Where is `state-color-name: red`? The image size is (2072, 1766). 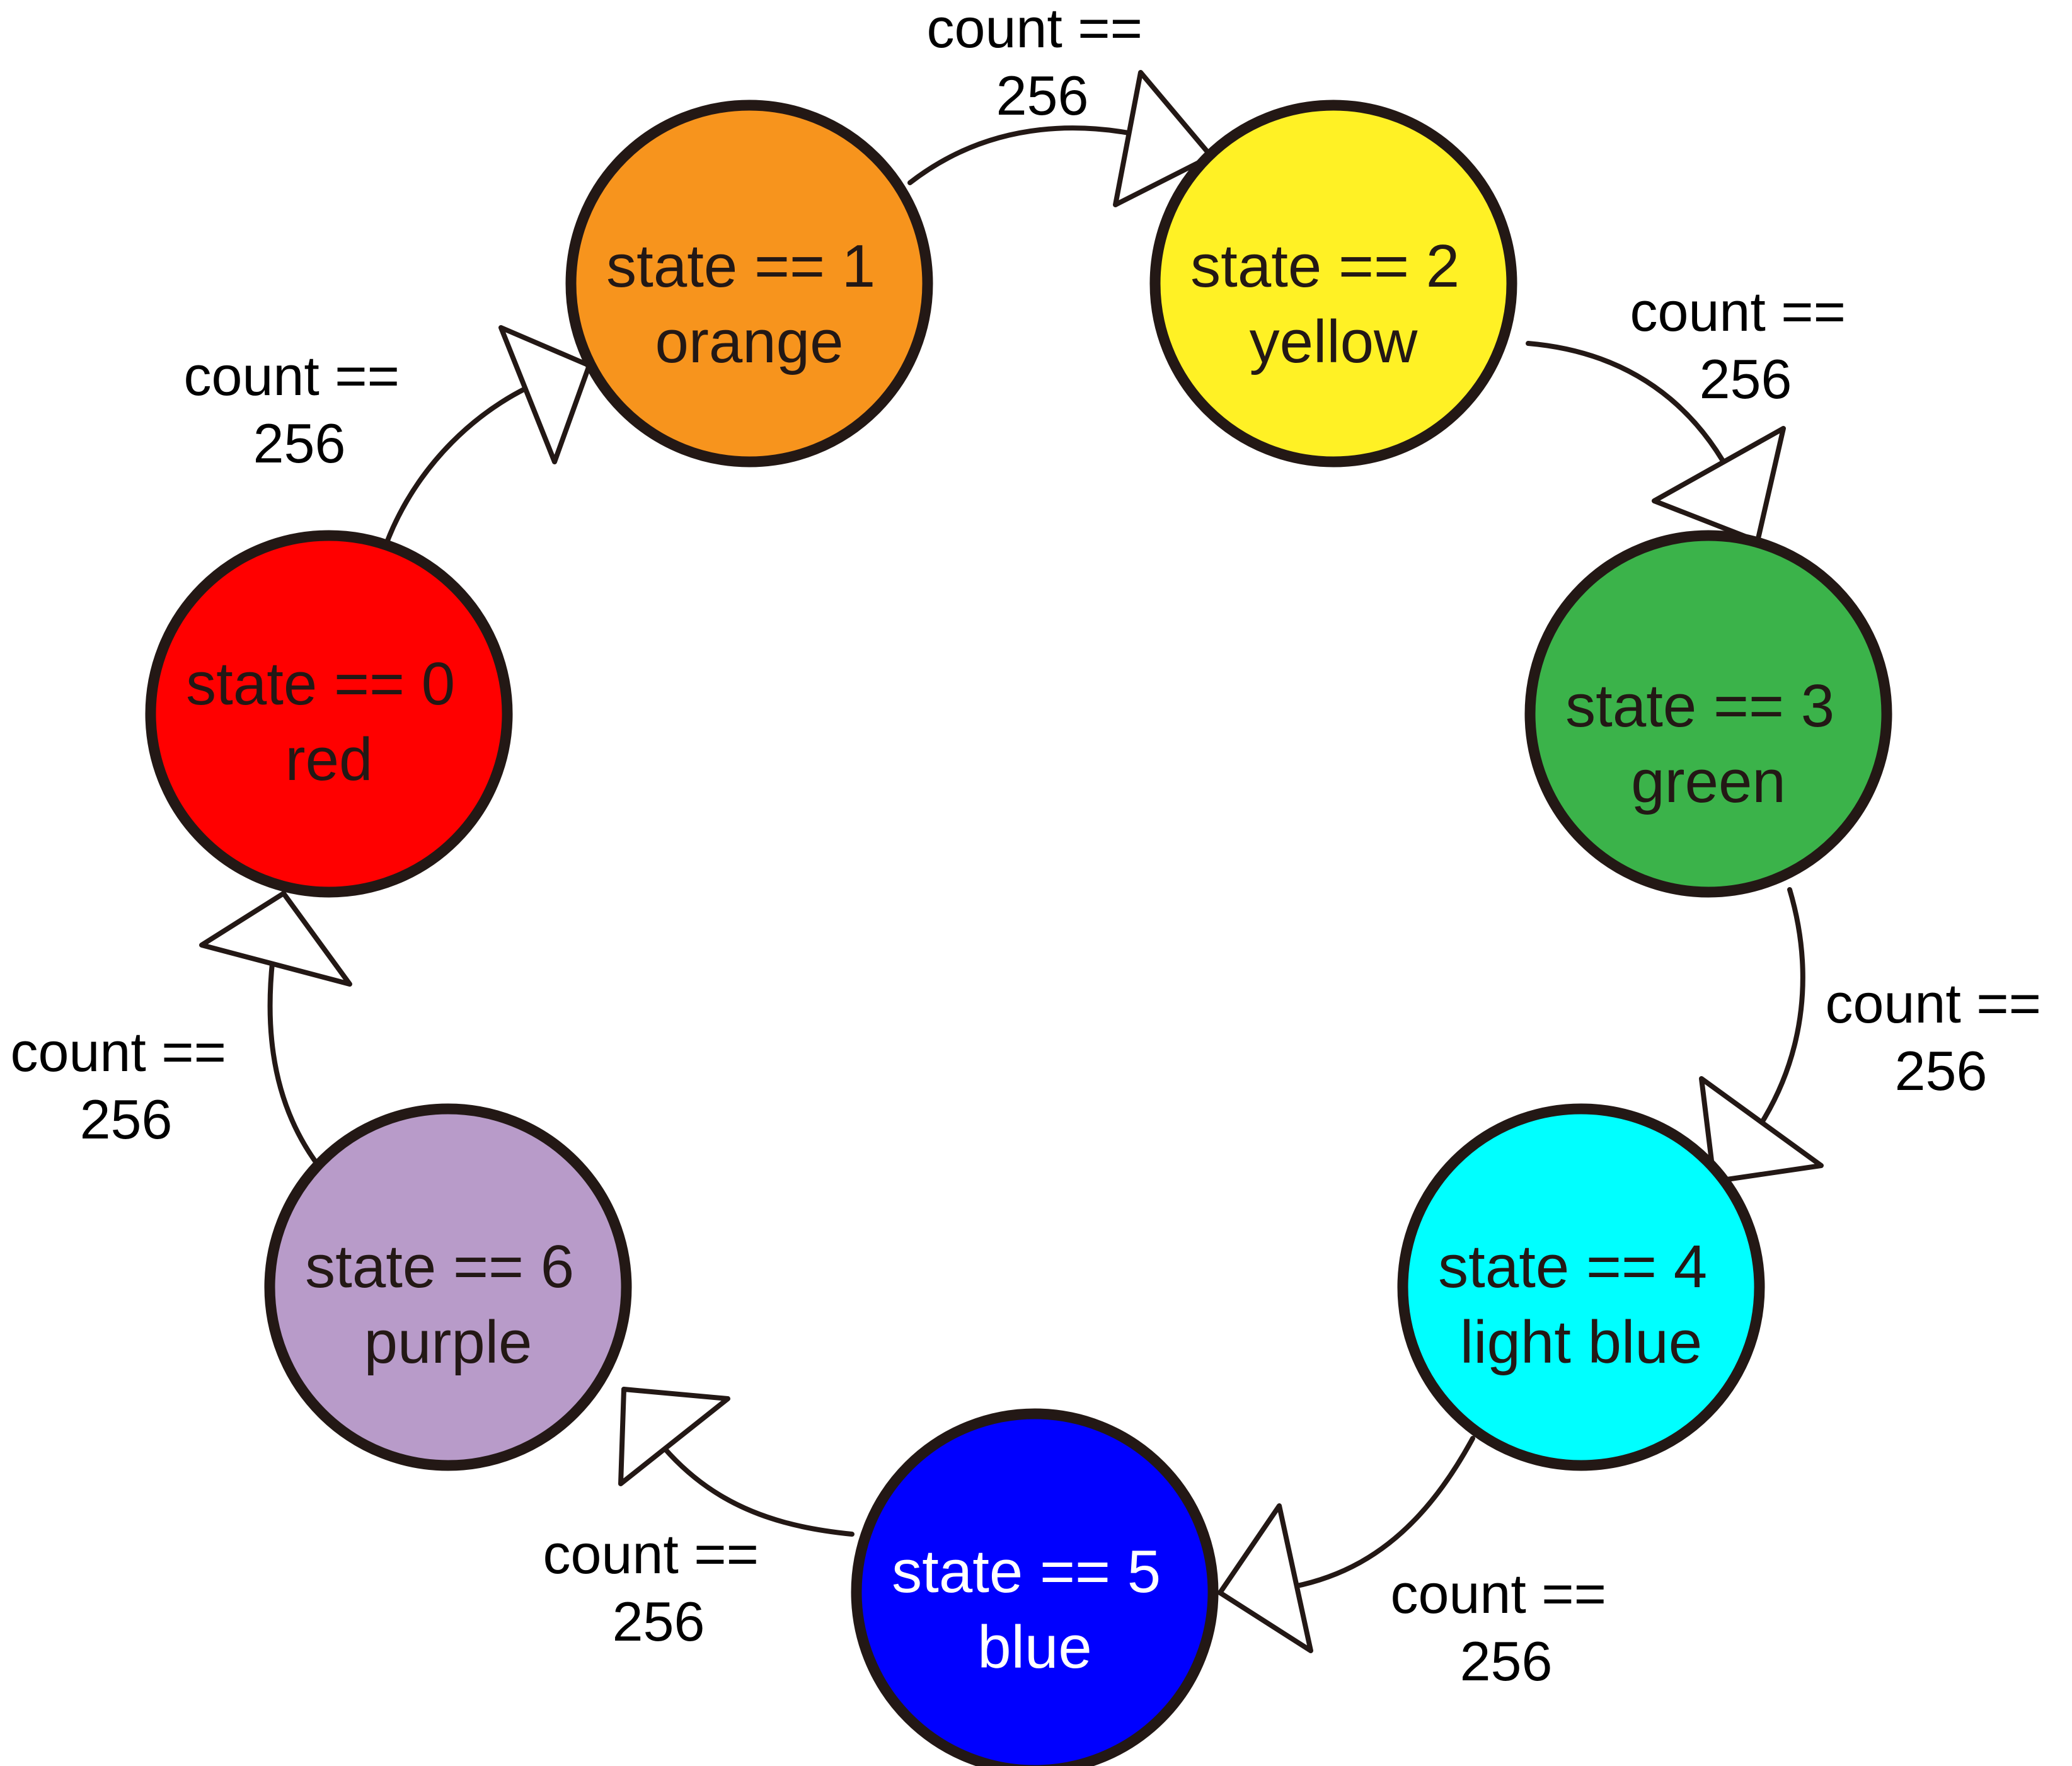
state-color-name: red is located at coordinates (329, 759).